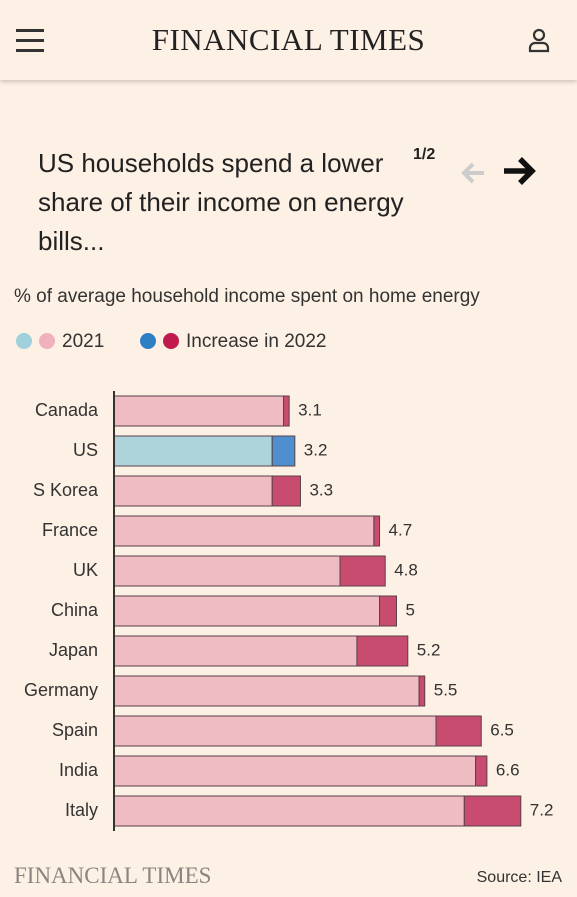 The height and width of the screenshot is (897, 577). Describe the element at coordinates (70, 530) in the screenshot. I see `y-tick-label: France` at that location.